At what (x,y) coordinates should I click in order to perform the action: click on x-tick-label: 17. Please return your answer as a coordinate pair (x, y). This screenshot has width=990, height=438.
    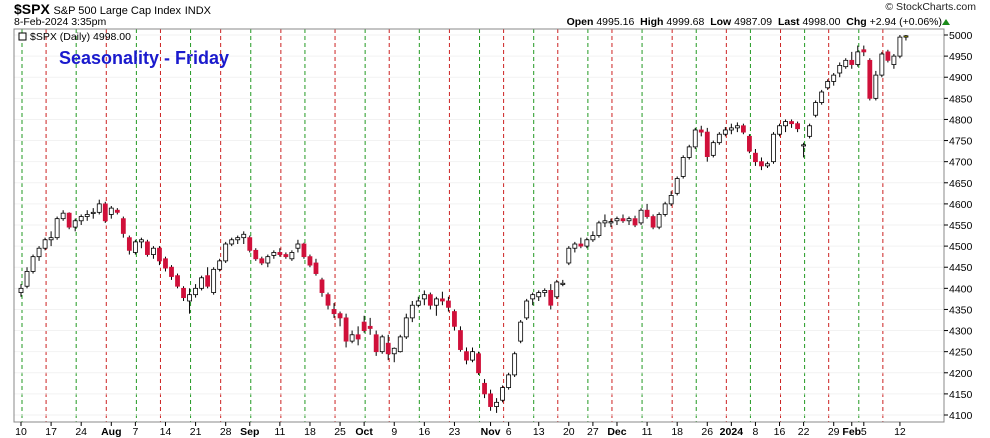
    Looking at the image, I should click on (51, 432).